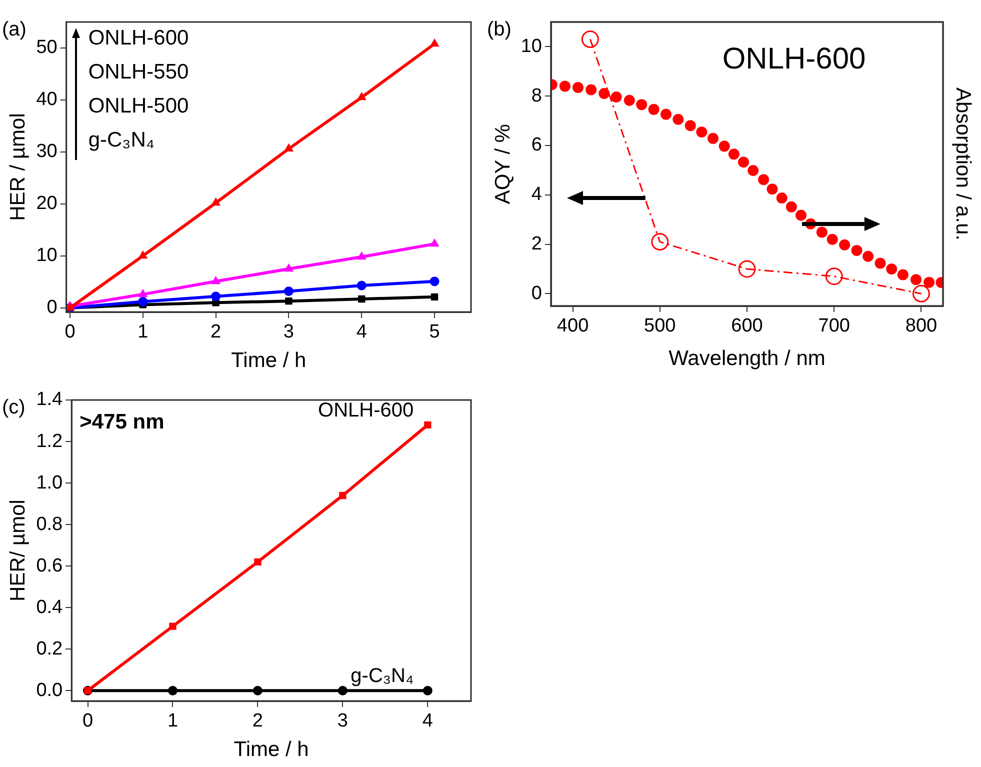 This screenshot has height=767, width=981. What do you see at coordinates (536, 145) in the screenshot?
I see `y-tick-label: 6` at bounding box center [536, 145].